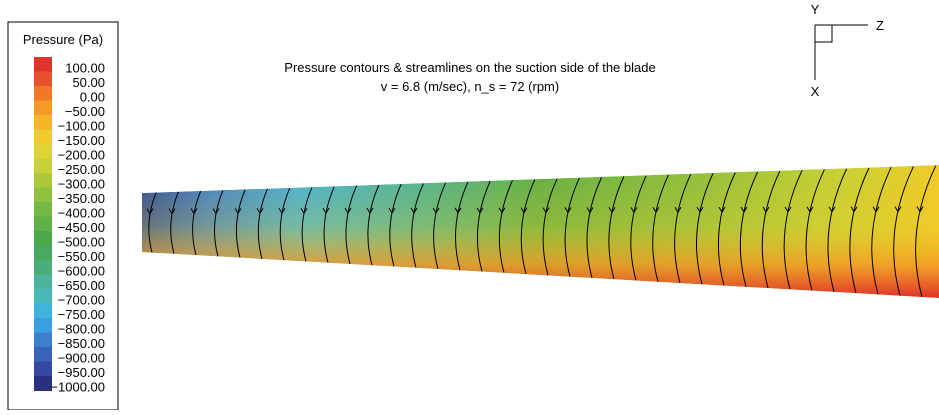 The image size is (939, 415). Describe the element at coordinates (81, 198) in the screenshot. I see `legend-label: −350.00` at that location.